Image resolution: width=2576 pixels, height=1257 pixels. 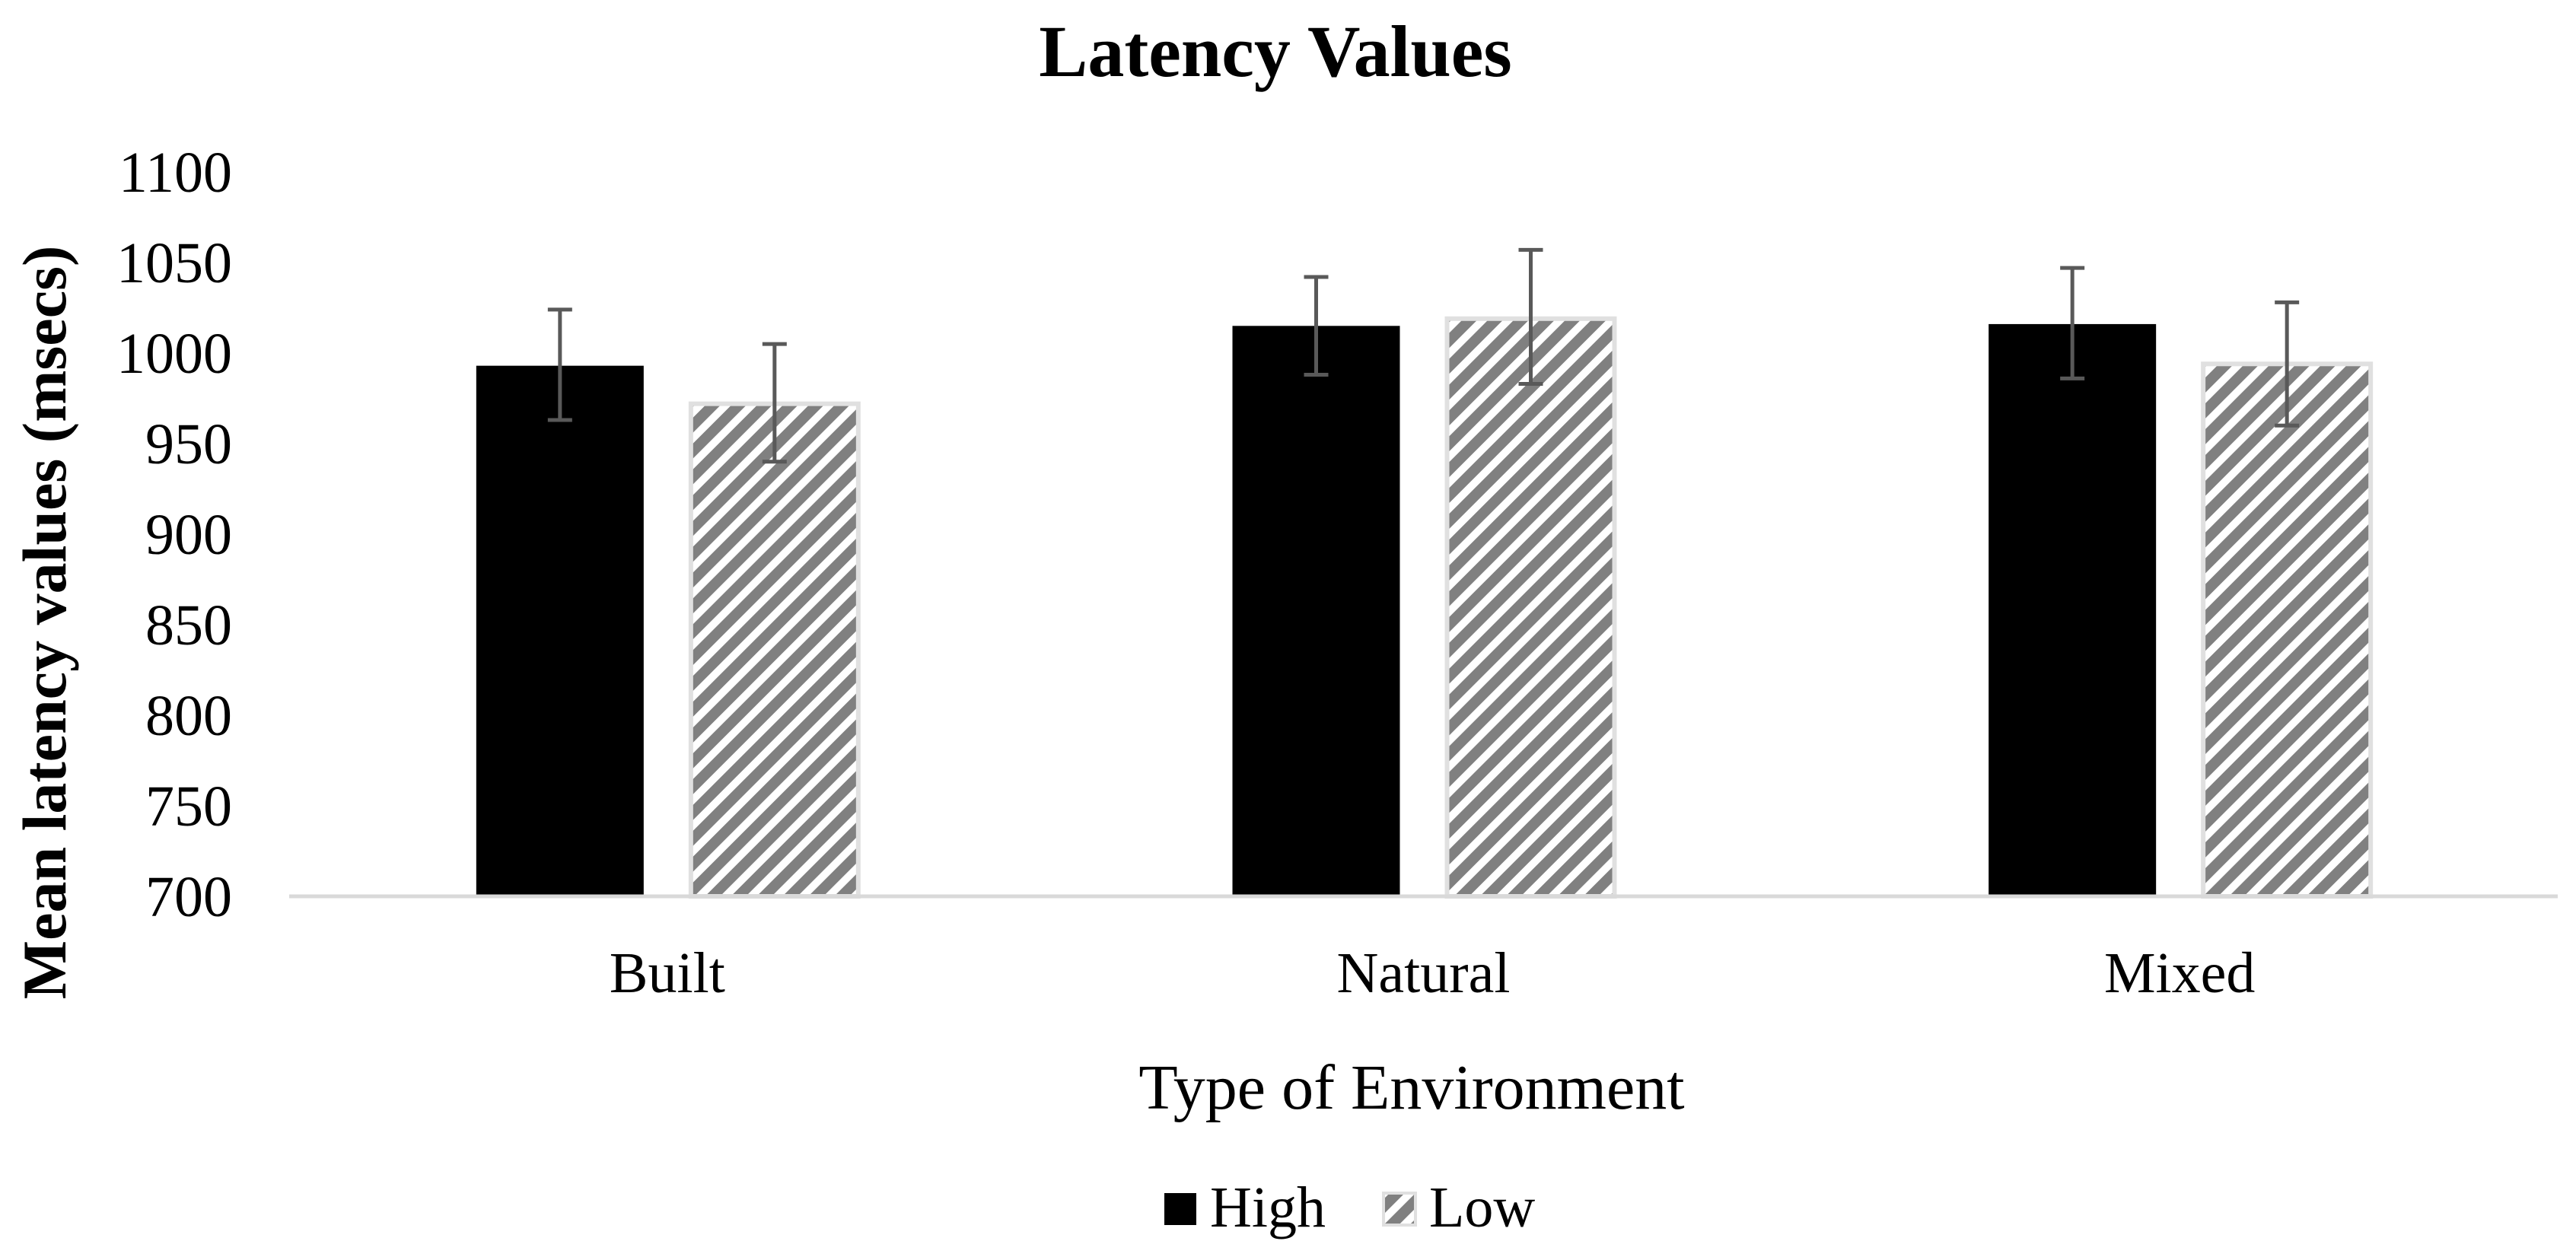 I want to click on y-tick-label: 950, so click(x=188, y=444).